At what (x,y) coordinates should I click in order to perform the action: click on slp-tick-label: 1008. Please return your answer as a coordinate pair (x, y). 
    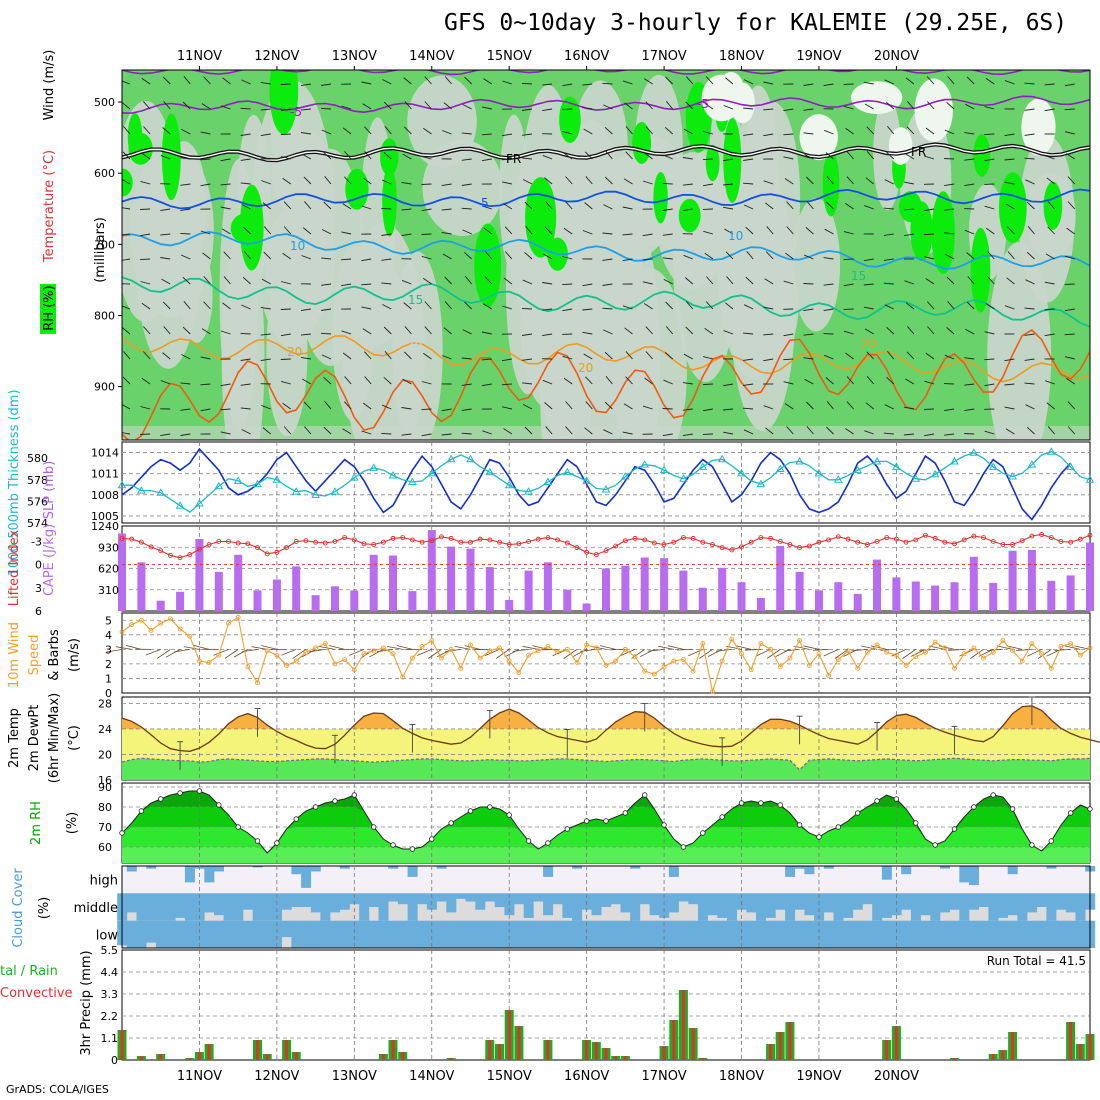
    Looking at the image, I should click on (105, 495).